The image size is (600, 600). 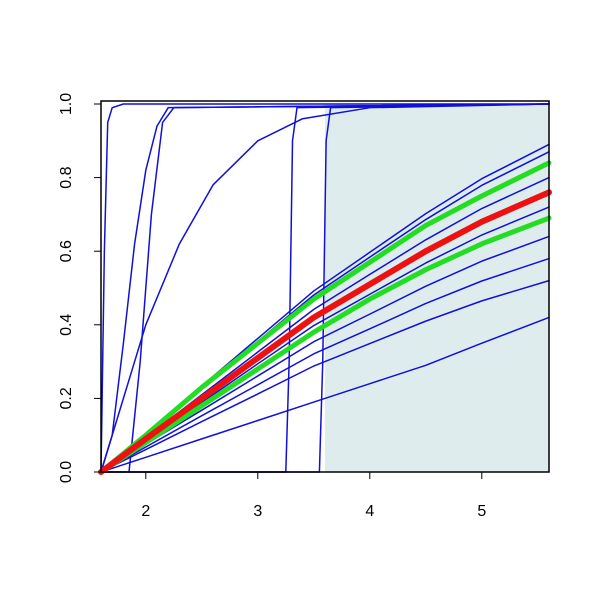 I want to click on y-tick-label: 0.6, so click(x=66, y=251).